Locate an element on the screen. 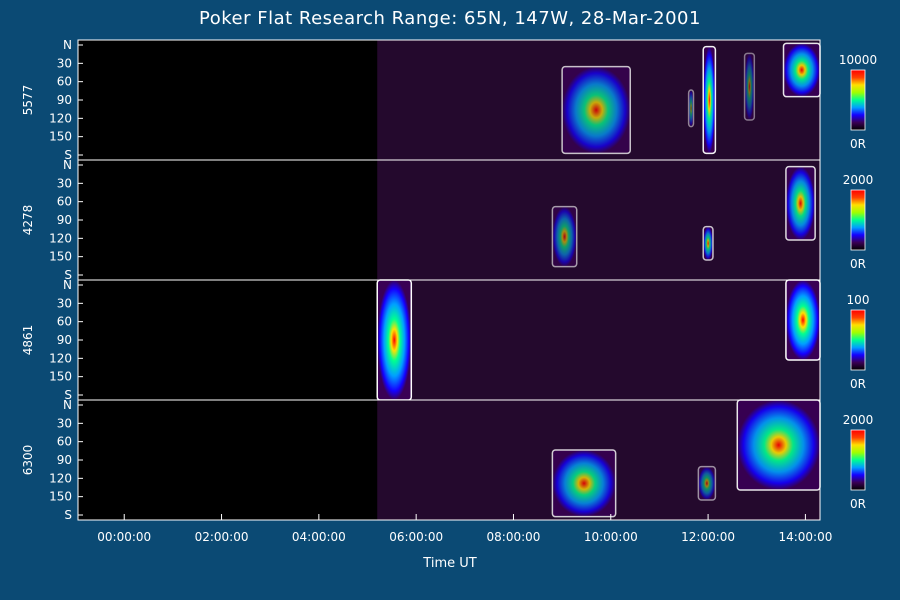 The image size is (900, 600). x-tick-label: 14:00:00 is located at coordinates (805, 537).